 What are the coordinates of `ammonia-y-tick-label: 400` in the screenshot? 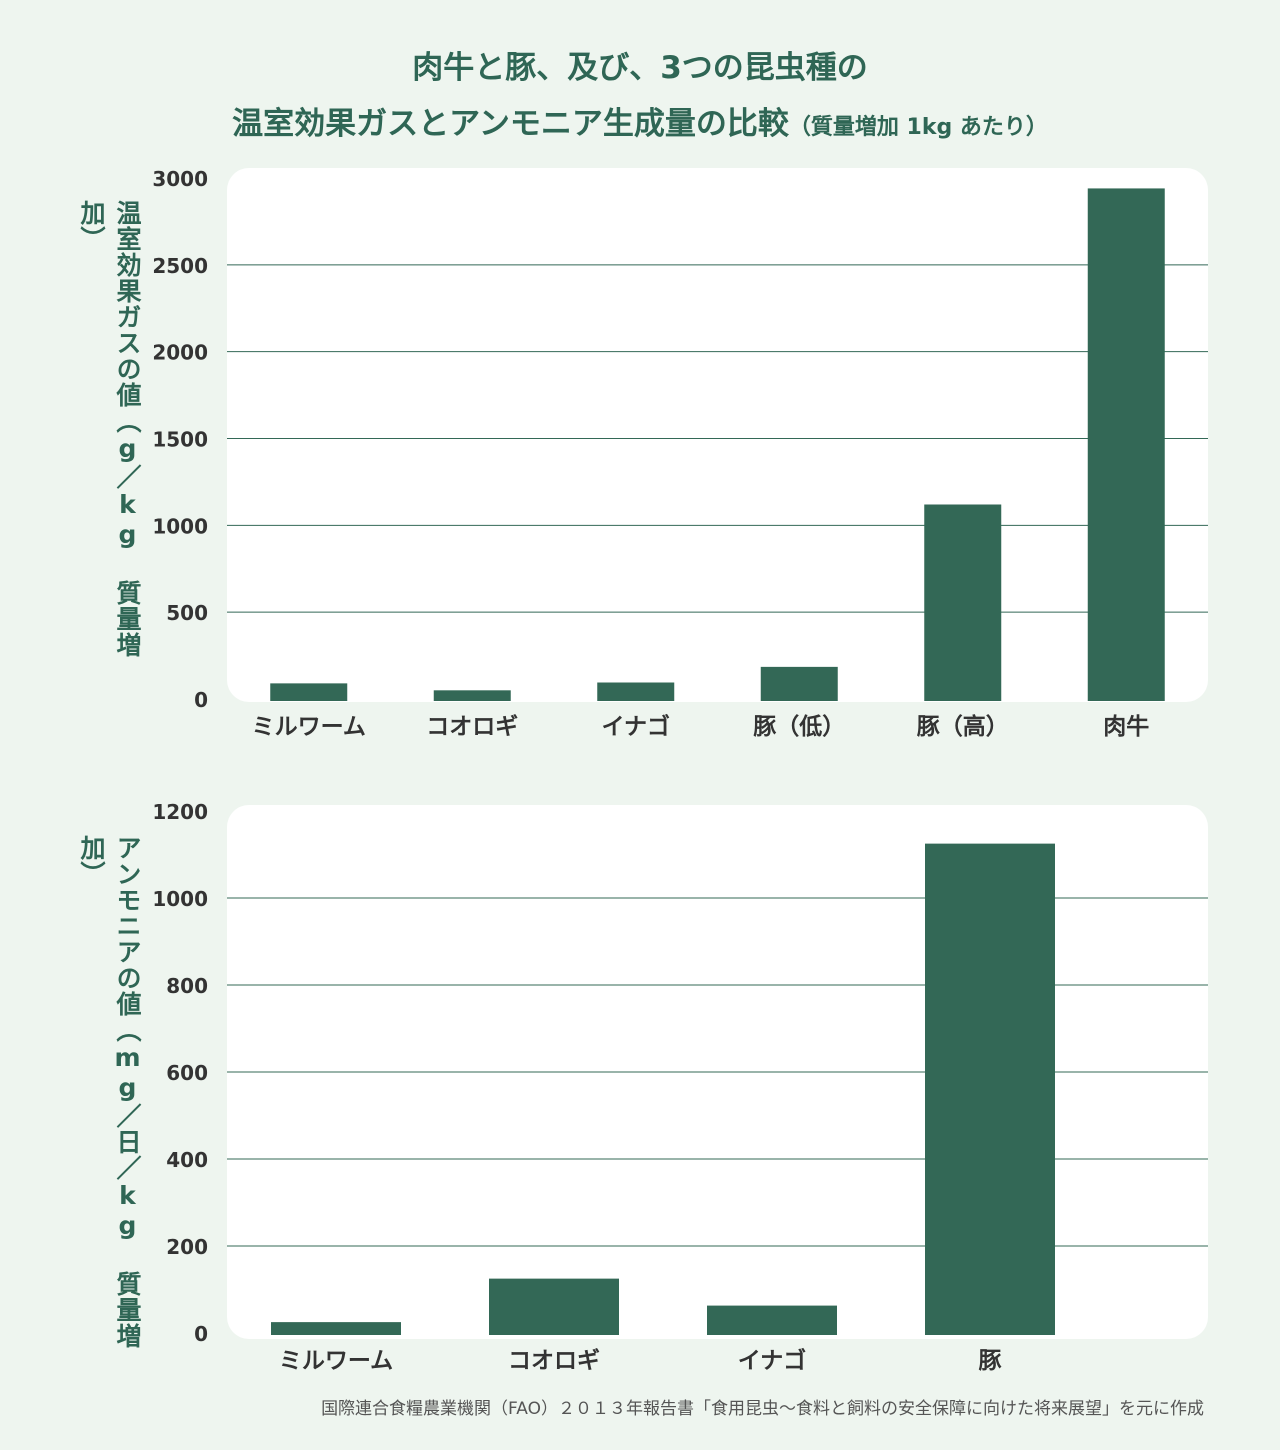 It's located at (187, 1160).